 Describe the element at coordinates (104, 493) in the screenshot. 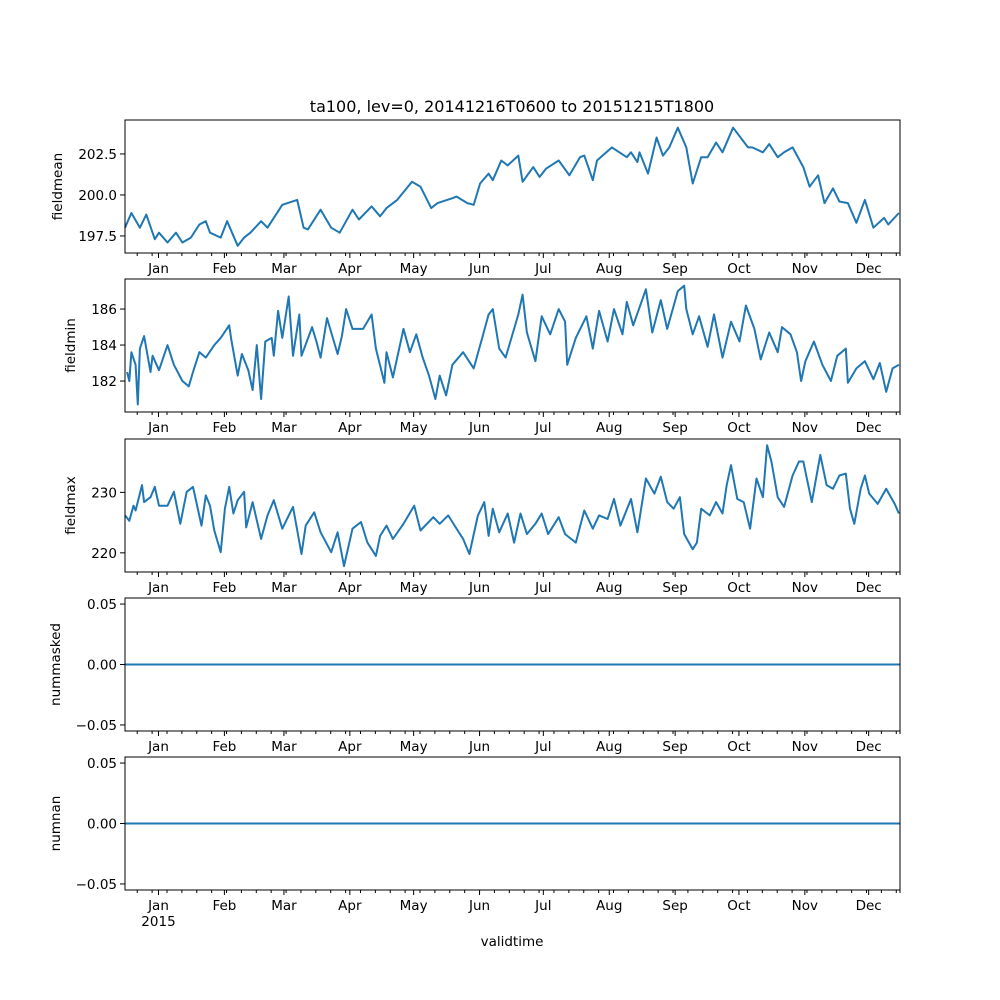

I see `y-tick-label: 230` at that location.